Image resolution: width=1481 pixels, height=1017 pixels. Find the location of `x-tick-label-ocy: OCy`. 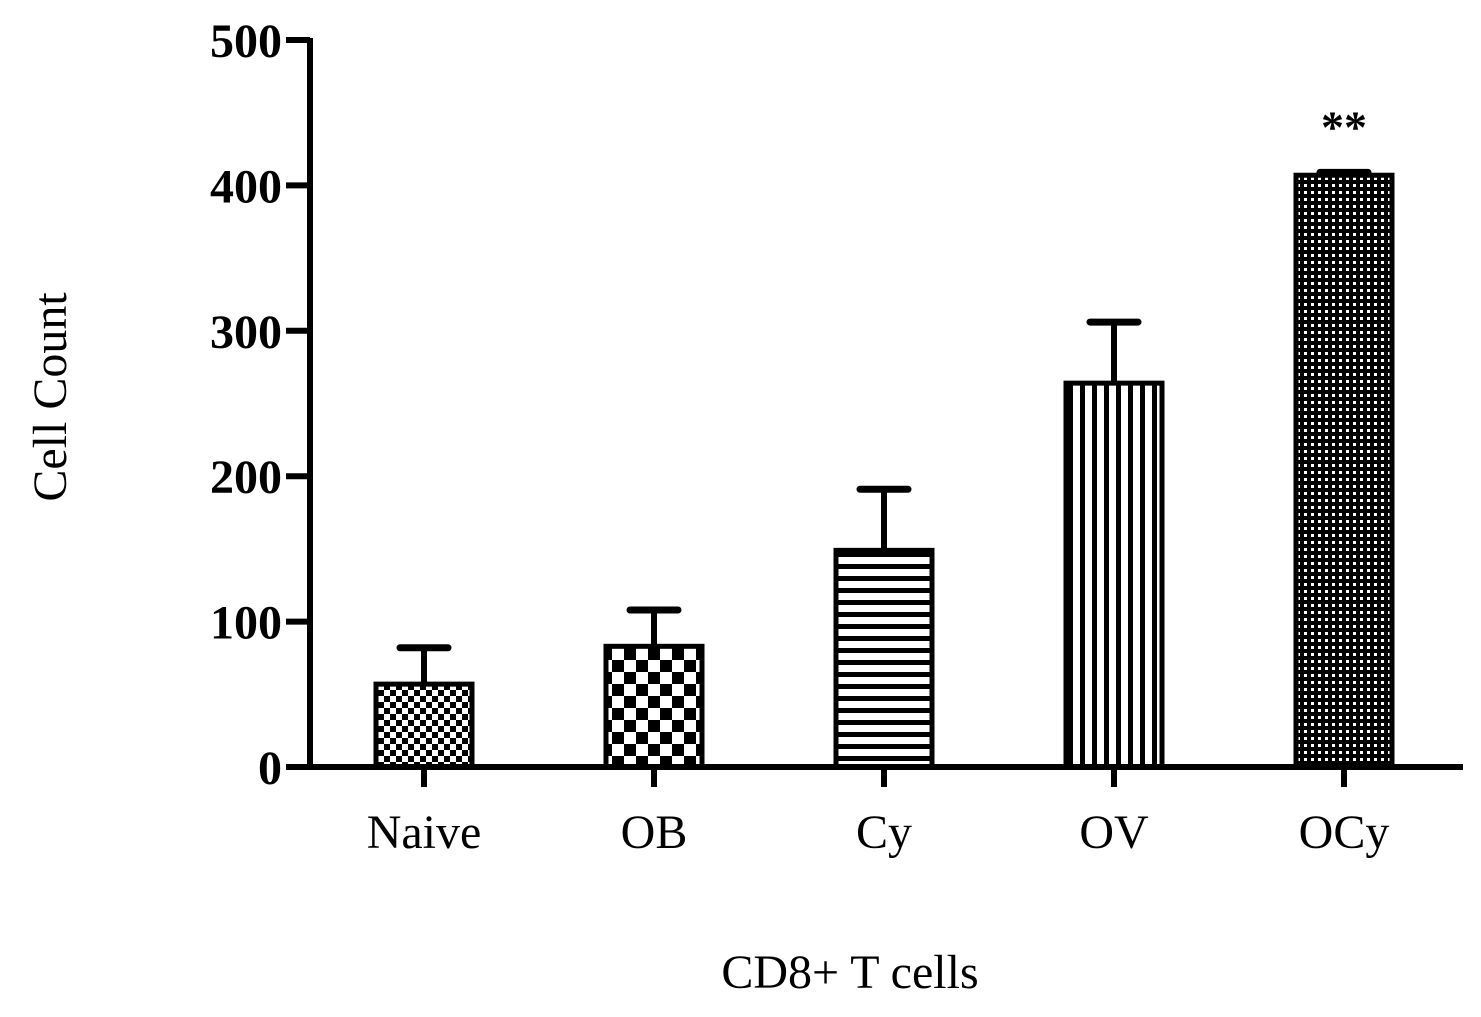

x-tick-label-ocy: OCy is located at coordinates (1344, 832).